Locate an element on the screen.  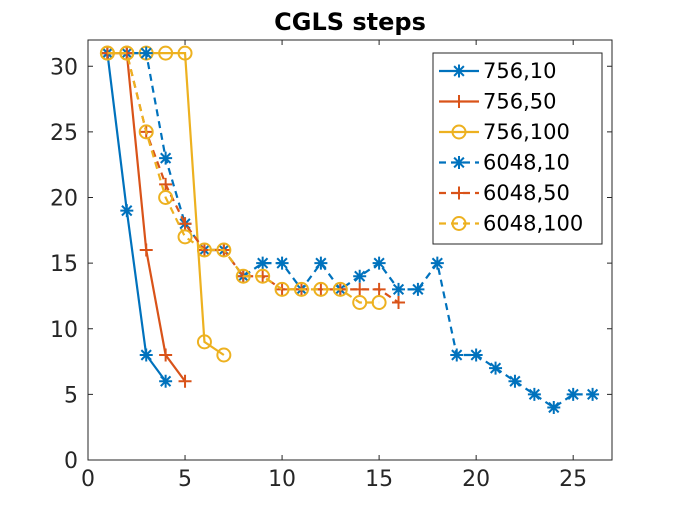
x-tick-label: 20 is located at coordinates (476, 479).